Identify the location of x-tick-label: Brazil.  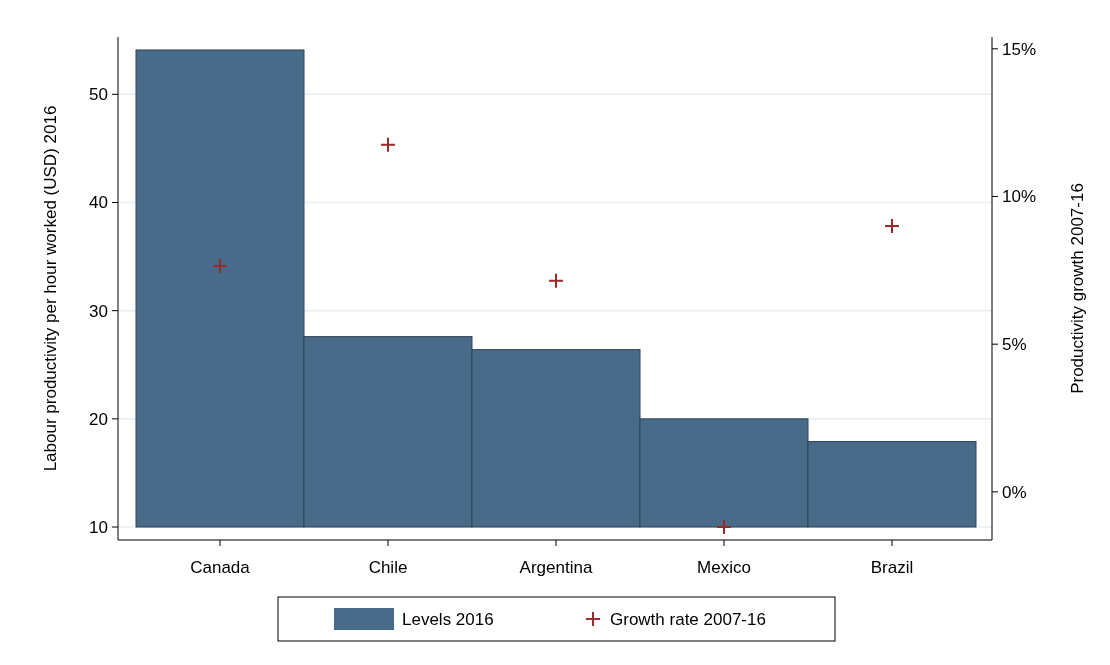
(892, 567).